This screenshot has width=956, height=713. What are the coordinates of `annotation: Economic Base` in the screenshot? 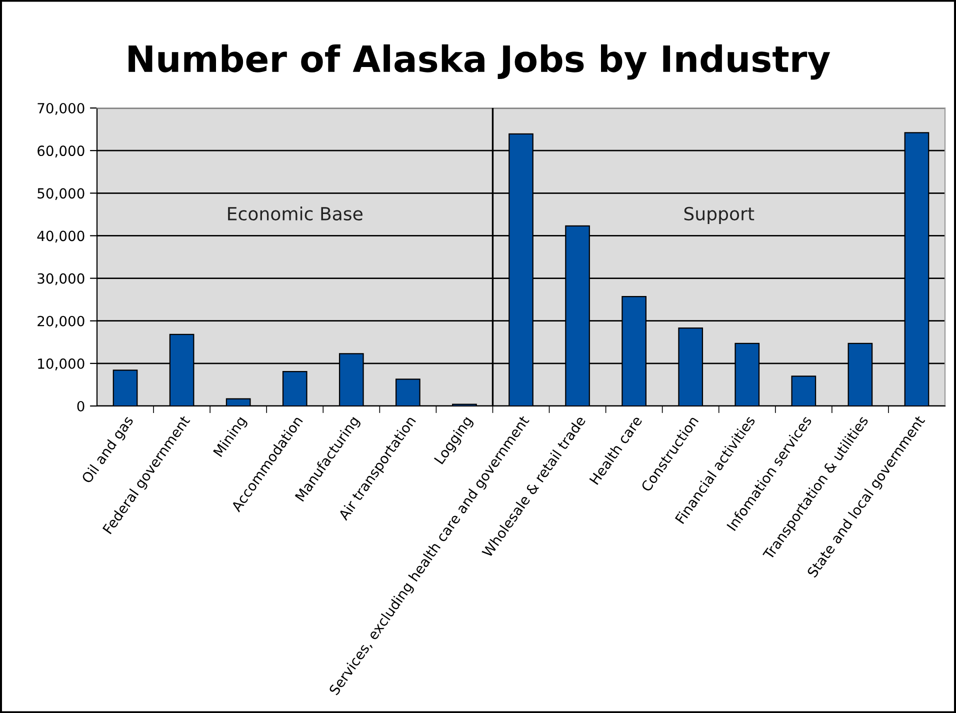 It's located at (295, 213).